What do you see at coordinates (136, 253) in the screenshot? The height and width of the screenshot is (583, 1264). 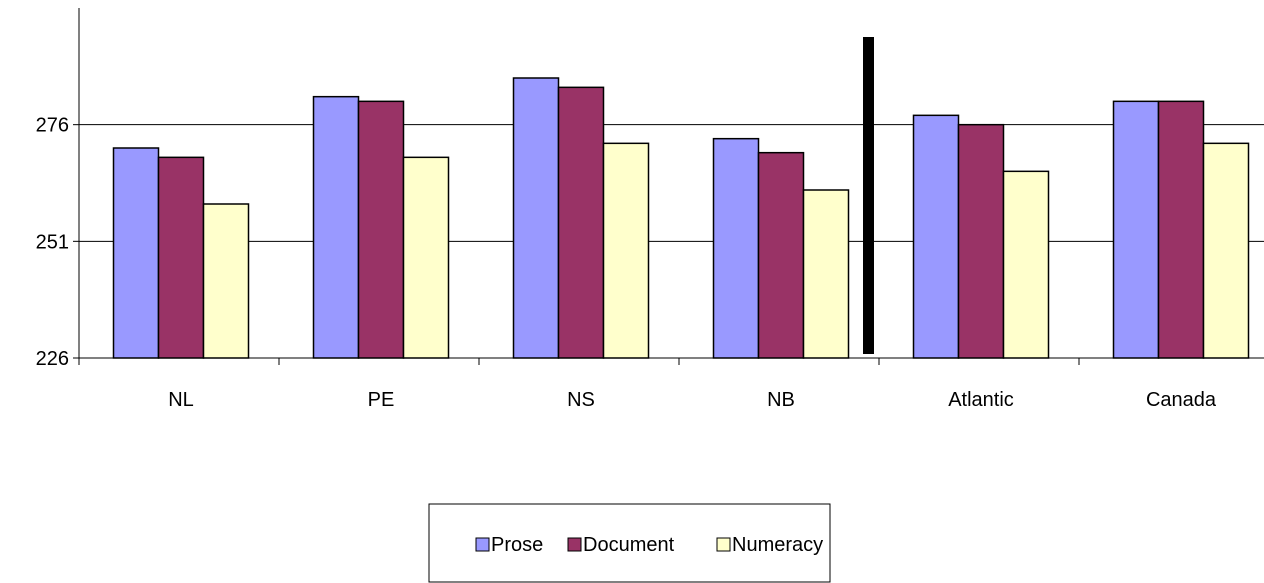 I see `bar-prose-nl` at bounding box center [136, 253].